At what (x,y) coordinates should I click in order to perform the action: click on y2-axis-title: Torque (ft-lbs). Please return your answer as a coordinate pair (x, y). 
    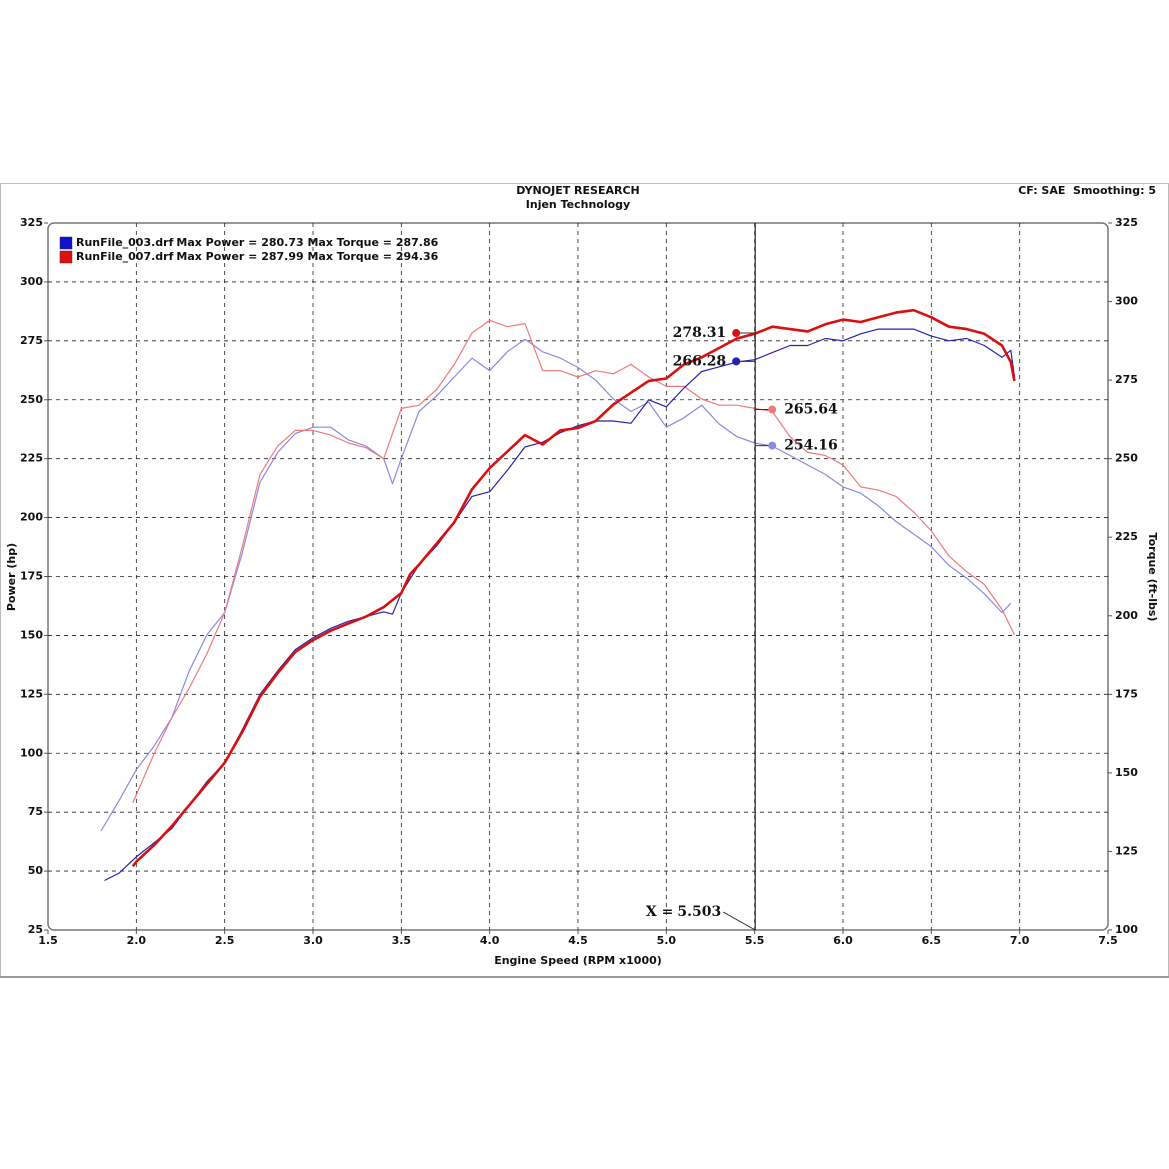
    Looking at the image, I should click on (1152, 577).